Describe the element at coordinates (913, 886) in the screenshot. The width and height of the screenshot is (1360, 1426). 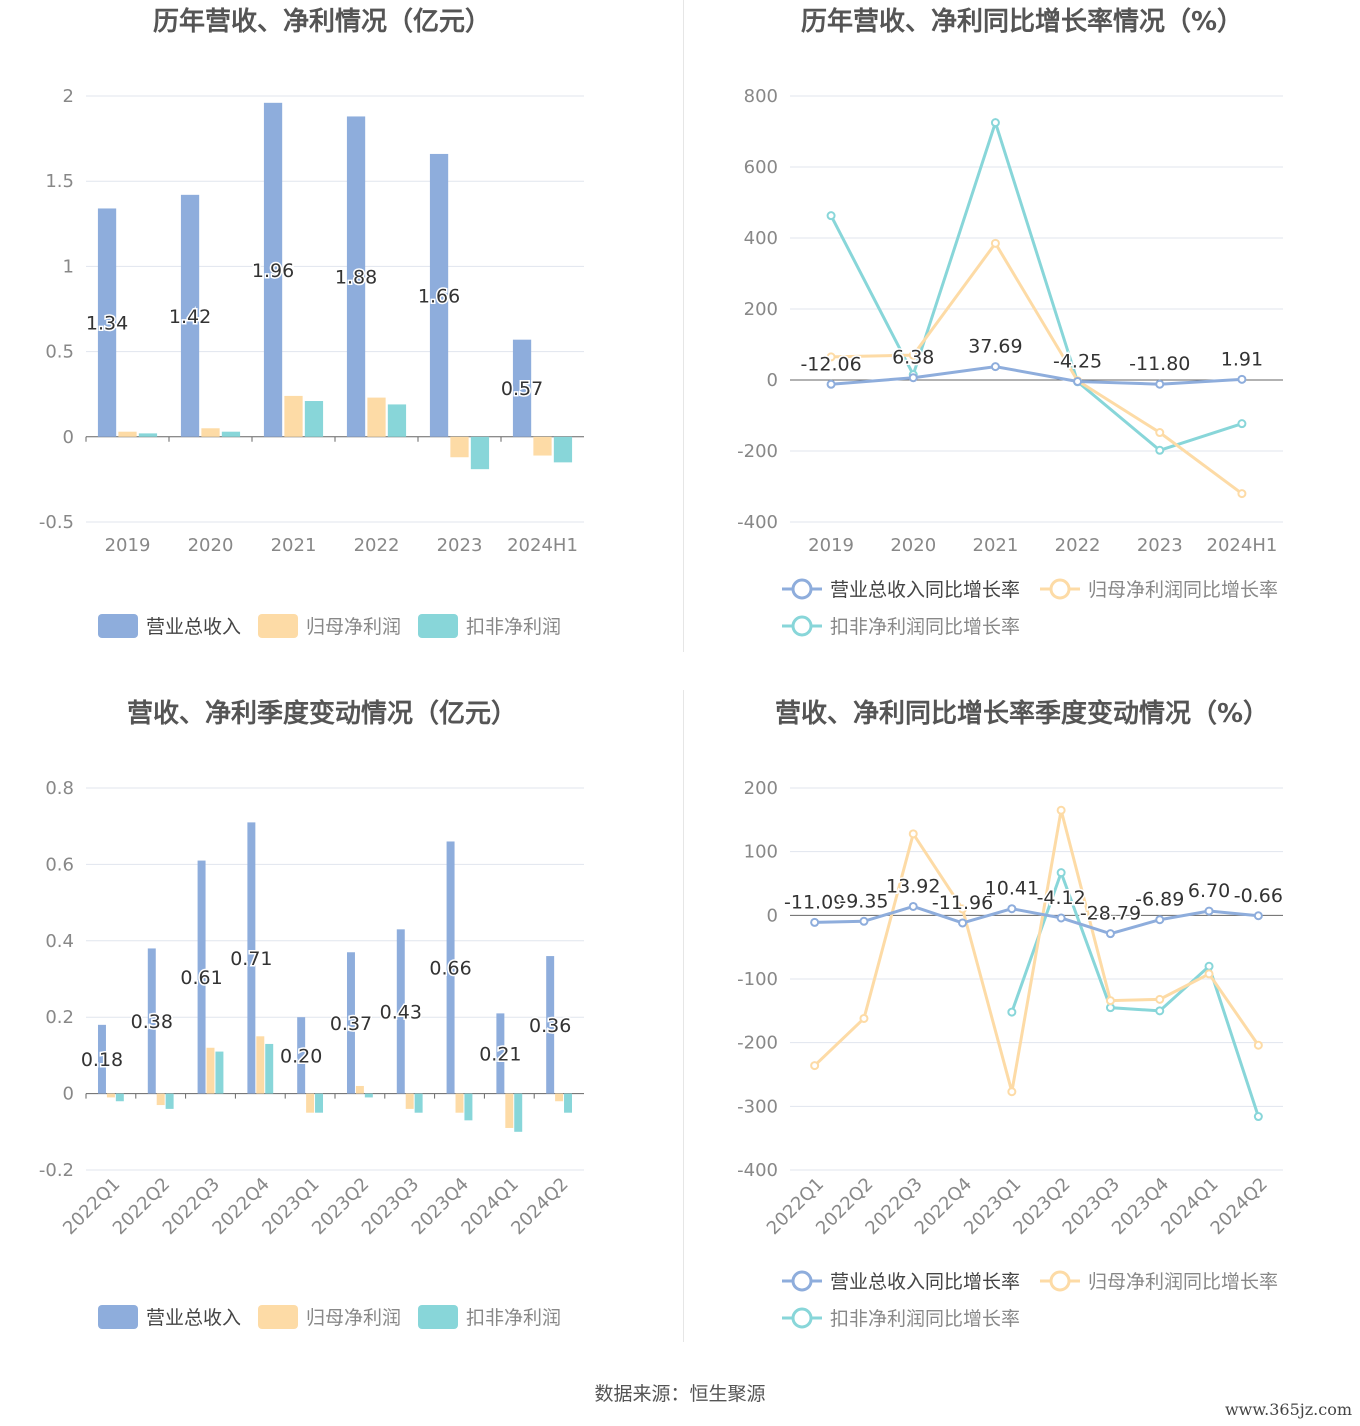
I see `data-label: 13.92` at that location.